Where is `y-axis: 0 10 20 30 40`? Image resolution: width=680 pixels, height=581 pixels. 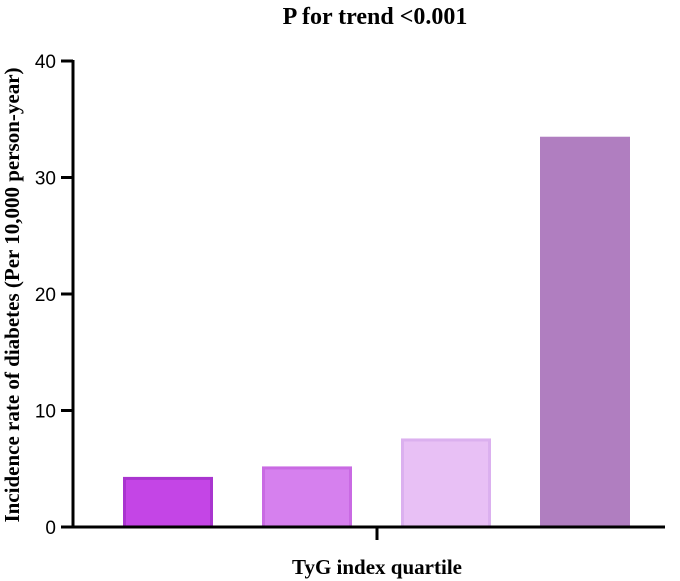 y-axis: 0 10 20 30 40 is located at coordinates (55, 295).